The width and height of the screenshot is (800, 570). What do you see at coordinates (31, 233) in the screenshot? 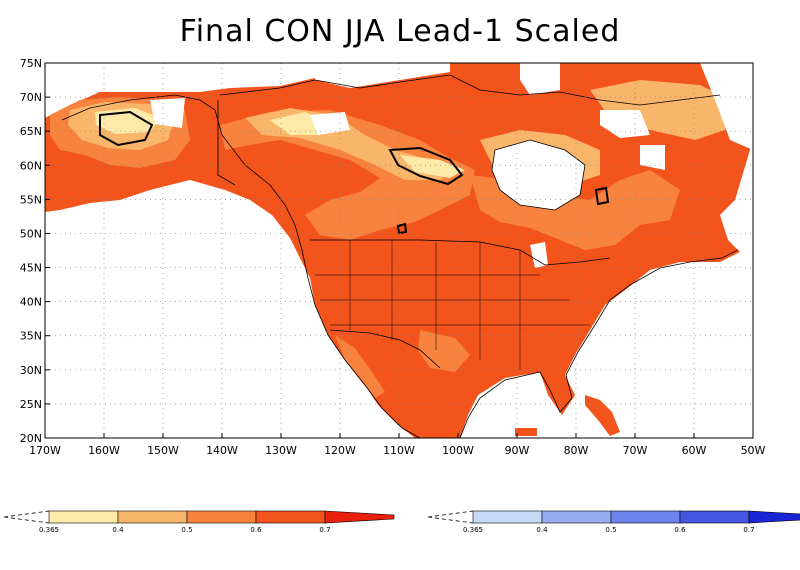
I see `lat-tick-label: 50N` at bounding box center [31, 233].